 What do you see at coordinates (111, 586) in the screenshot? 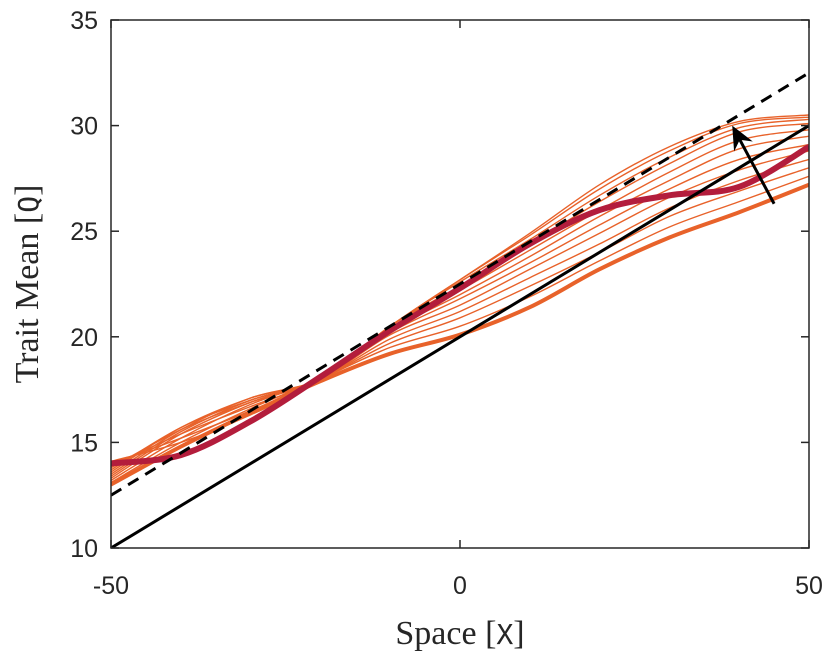
I see `x-tick-label: -50` at bounding box center [111, 586].